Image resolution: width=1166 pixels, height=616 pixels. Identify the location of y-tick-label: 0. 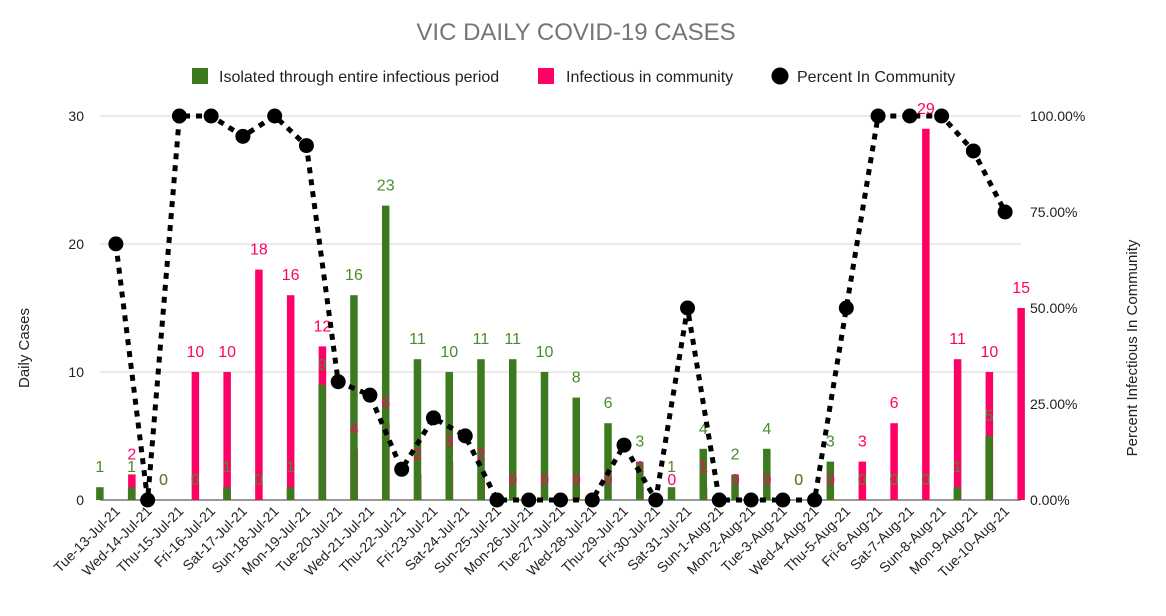
(80, 500).